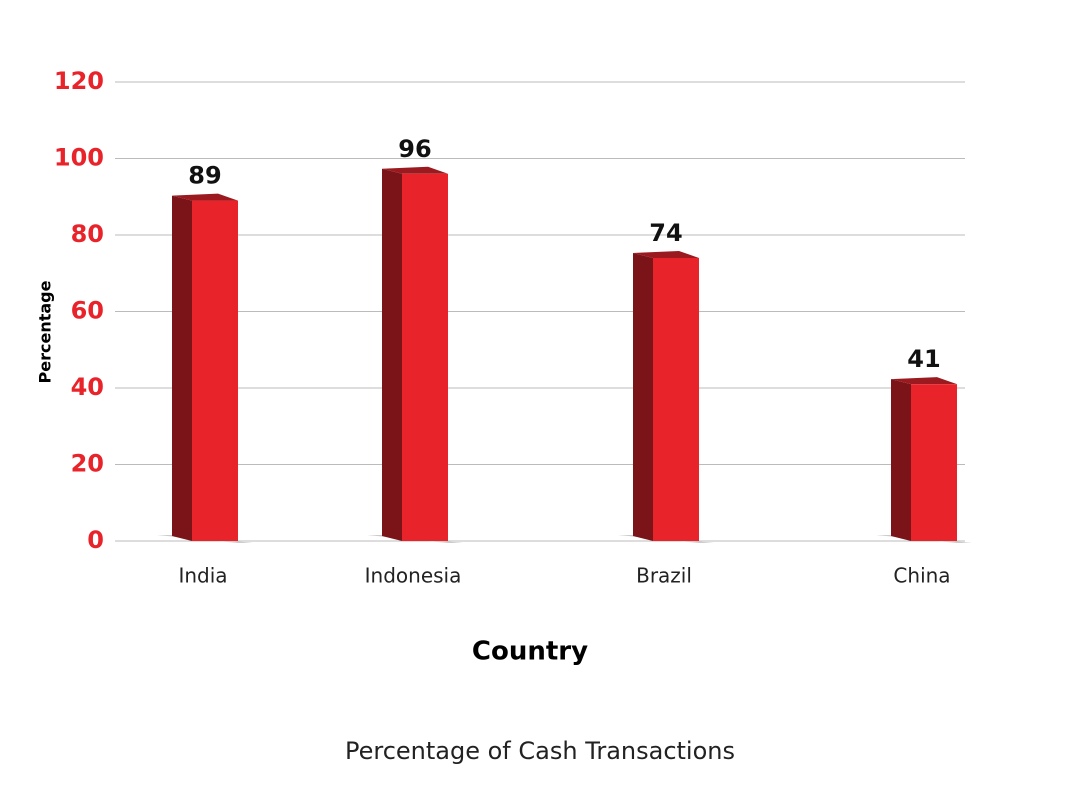 This screenshot has width=1080, height=797. What do you see at coordinates (87, 387) in the screenshot?
I see `y-tick-label: 40` at bounding box center [87, 387].